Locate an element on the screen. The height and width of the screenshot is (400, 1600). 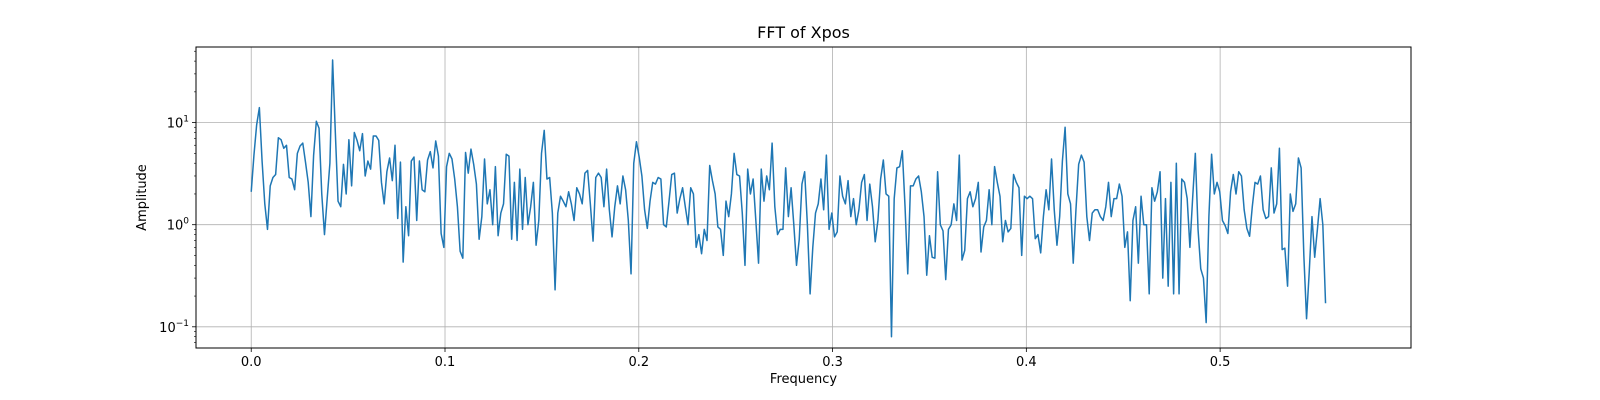
x-tick-label: 0.0 is located at coordinates (251, 362).